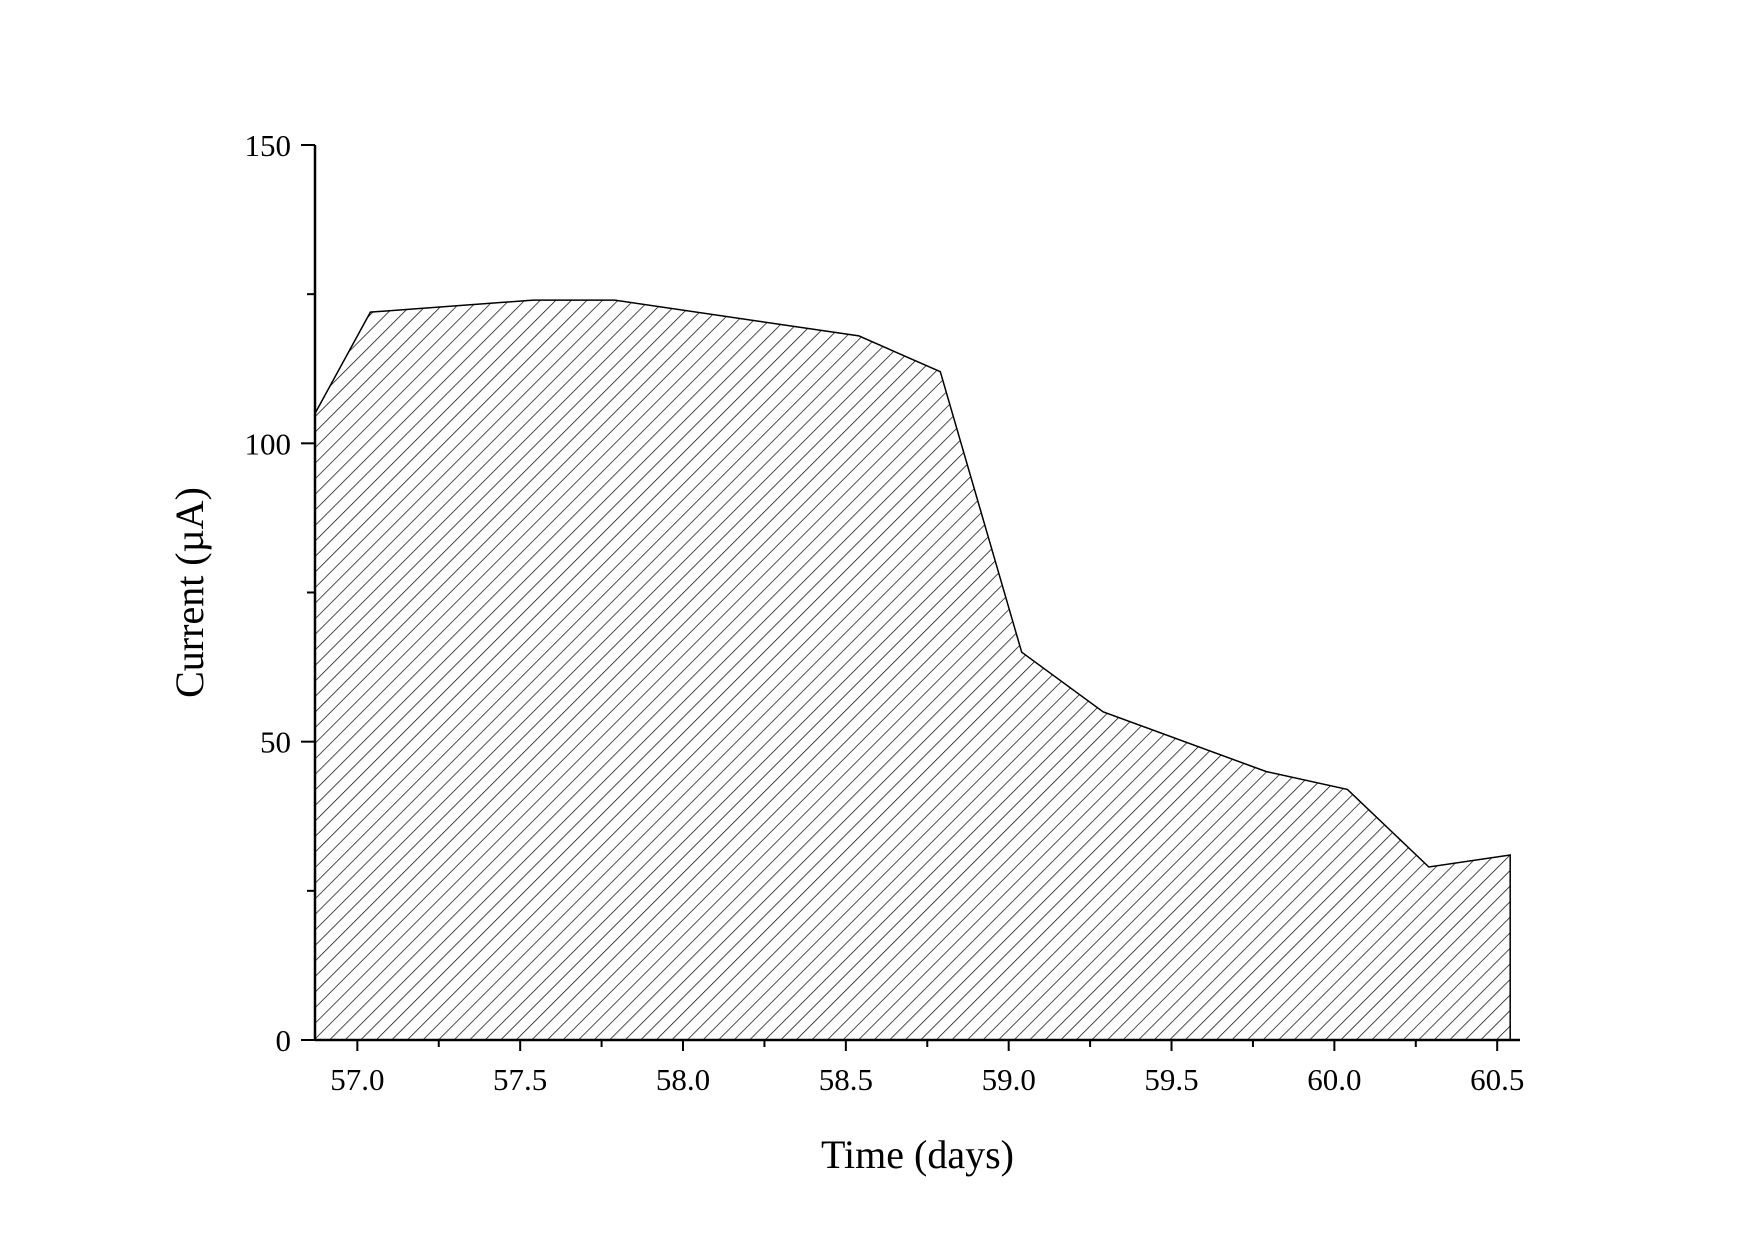 The width and height of the screenshot is (1753, 1240). I want to click on y-axis: 0 50 100 150, so click(281, 593).